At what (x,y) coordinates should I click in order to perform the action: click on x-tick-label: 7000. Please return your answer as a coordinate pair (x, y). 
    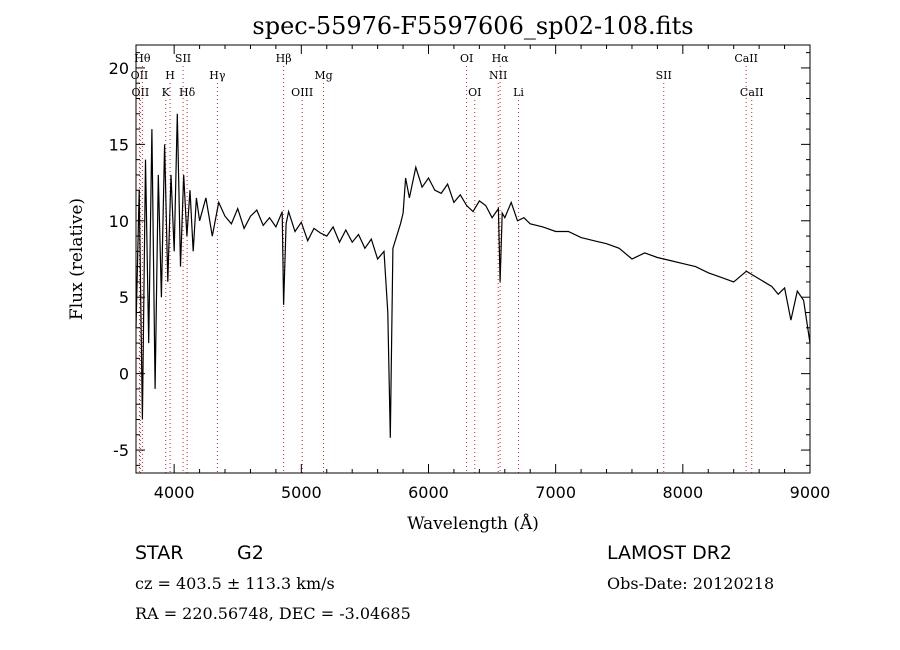
    Looking at the image, I should click on (555, 492).